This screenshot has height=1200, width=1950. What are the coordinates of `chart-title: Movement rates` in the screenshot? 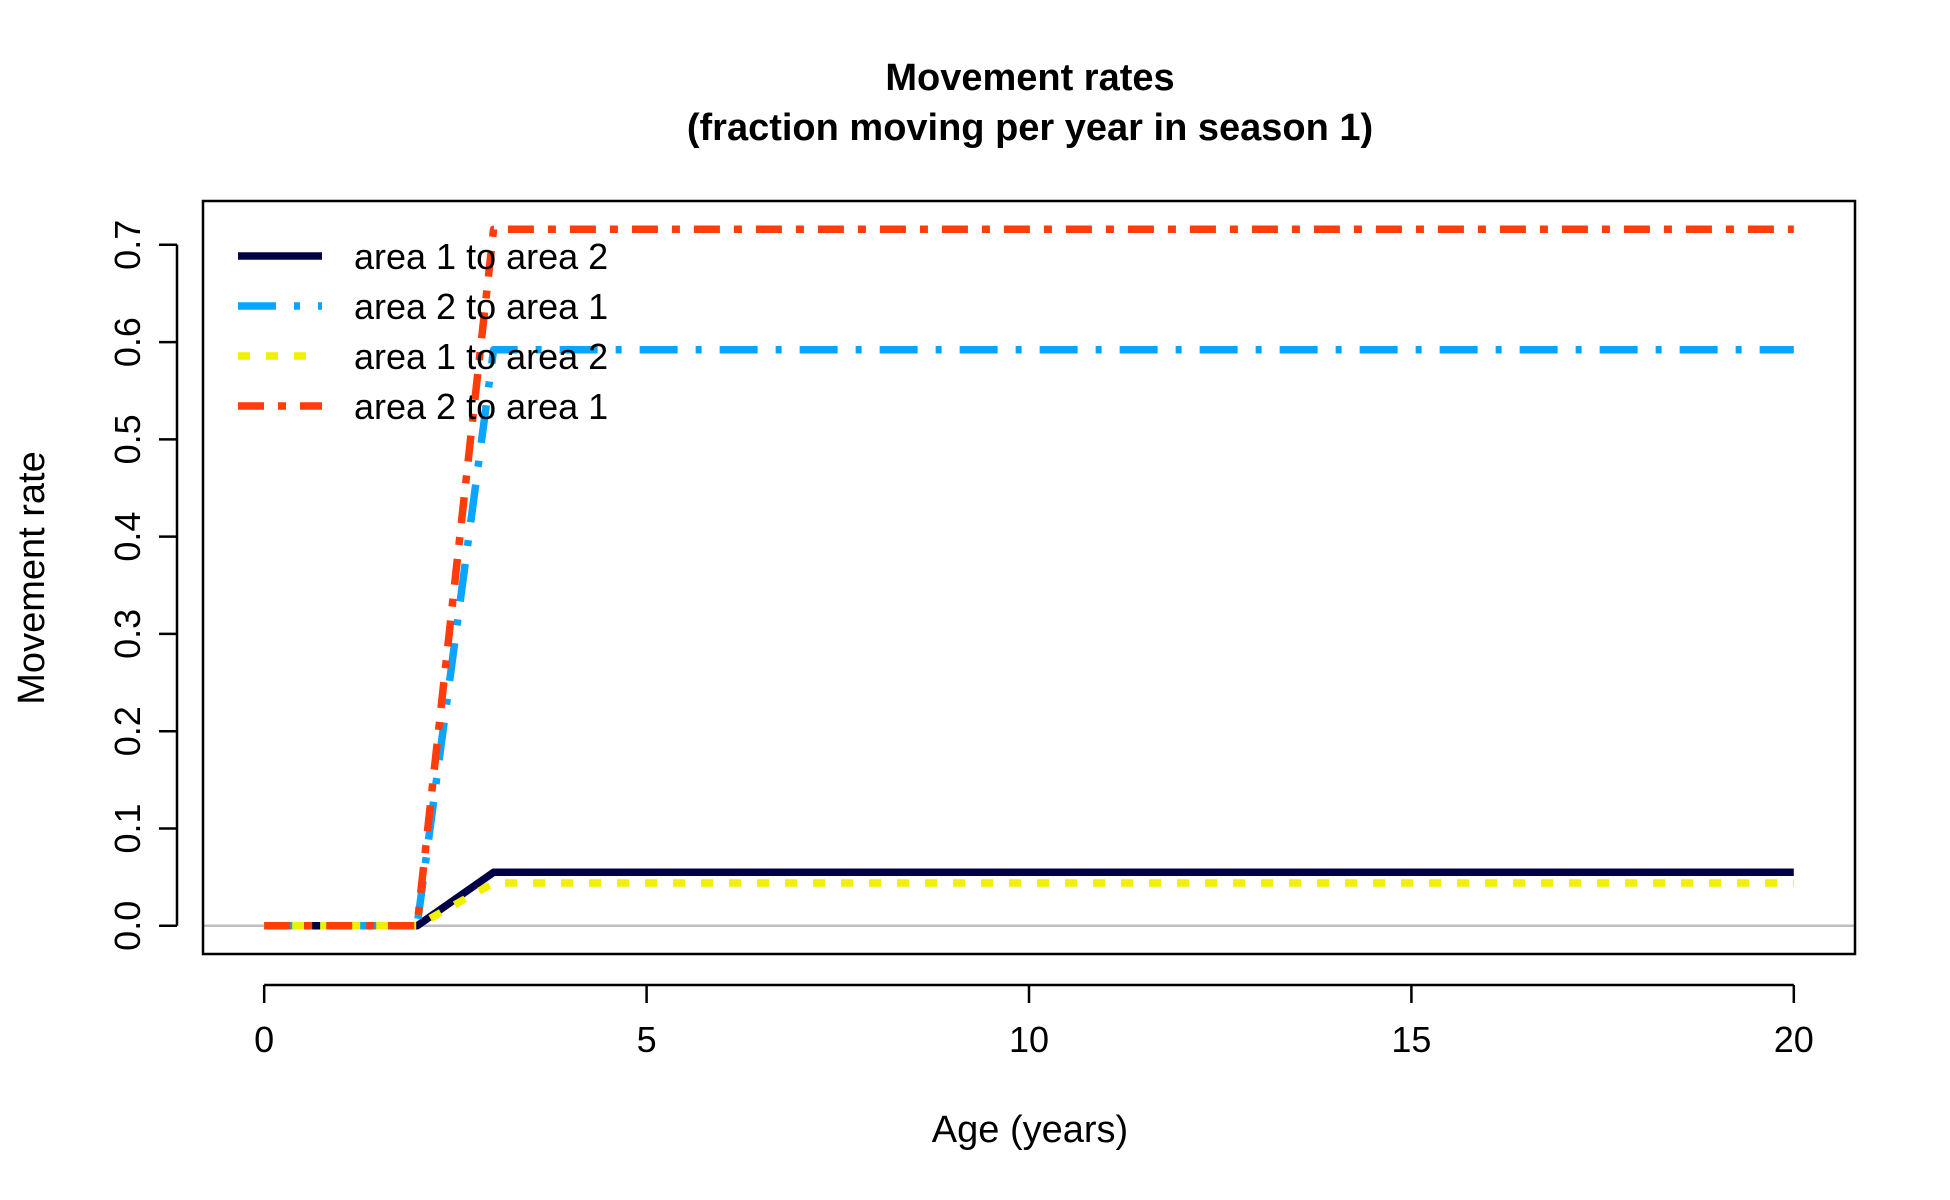 It's located at (1029, 78).